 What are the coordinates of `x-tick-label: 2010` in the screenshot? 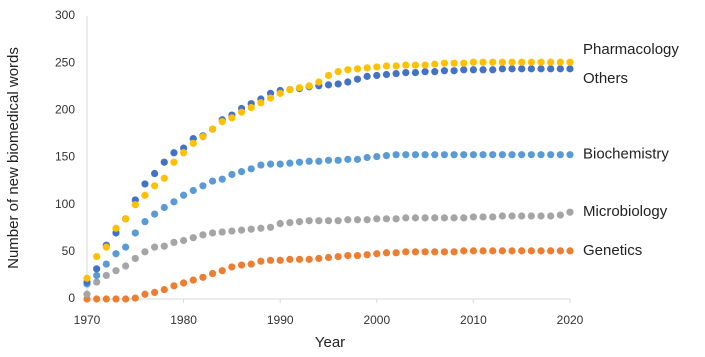 It's located at (473, 320).